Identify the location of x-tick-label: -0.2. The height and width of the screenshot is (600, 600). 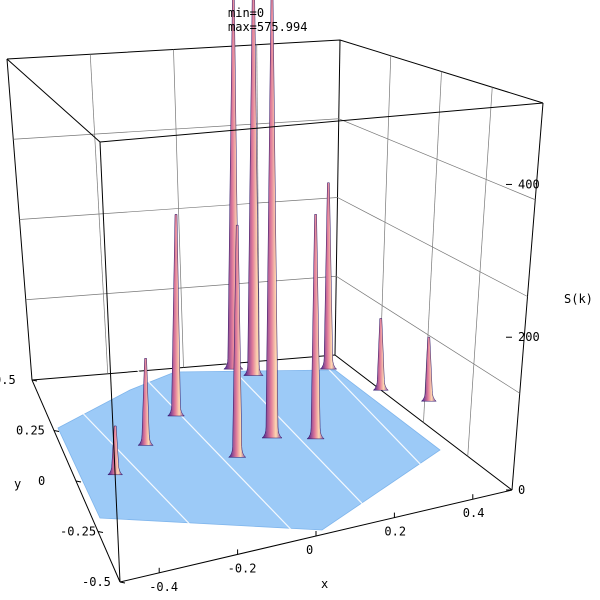
(242, 568).